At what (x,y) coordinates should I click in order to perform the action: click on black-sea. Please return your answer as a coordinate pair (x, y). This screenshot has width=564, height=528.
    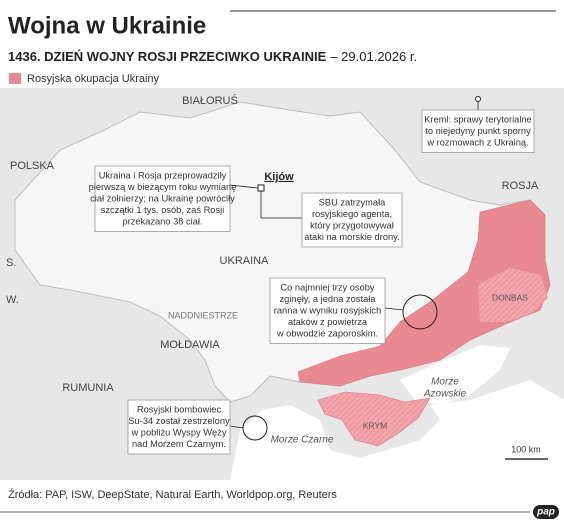
    Looking at the image, I should click on (397, 430).